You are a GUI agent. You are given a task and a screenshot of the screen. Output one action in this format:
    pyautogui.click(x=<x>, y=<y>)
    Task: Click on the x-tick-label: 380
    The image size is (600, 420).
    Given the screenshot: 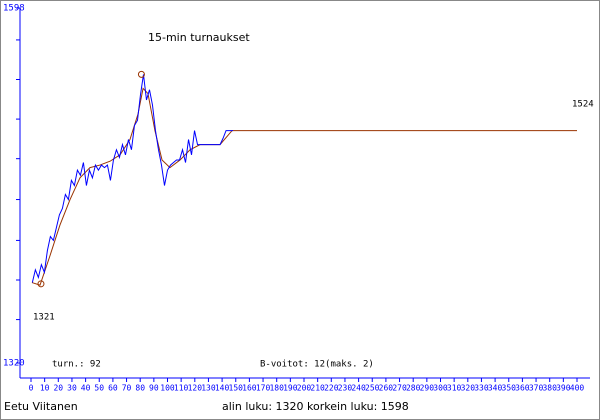 What is the action you would take?
    pyautogui.click(x=549, y=388)
    